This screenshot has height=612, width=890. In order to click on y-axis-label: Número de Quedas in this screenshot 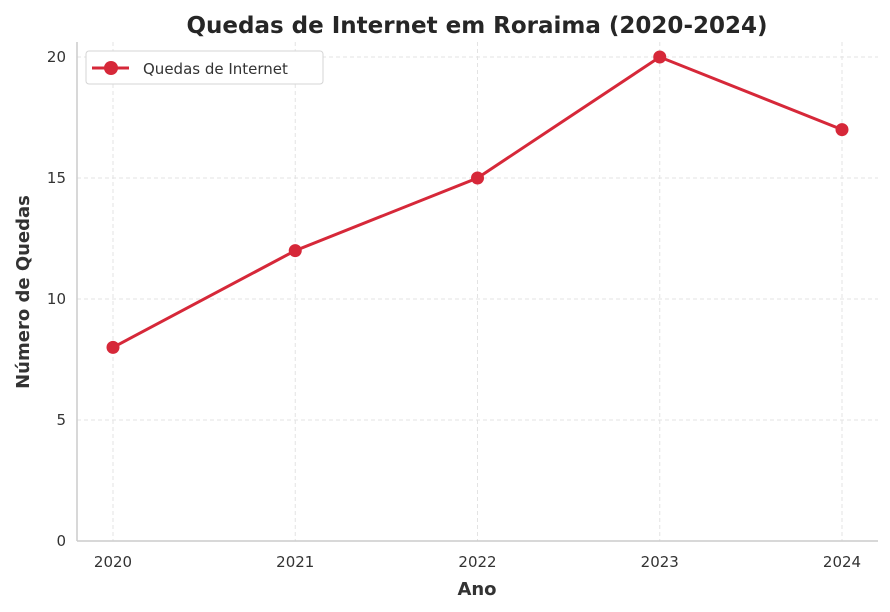, I will do `click(23, 292)`.